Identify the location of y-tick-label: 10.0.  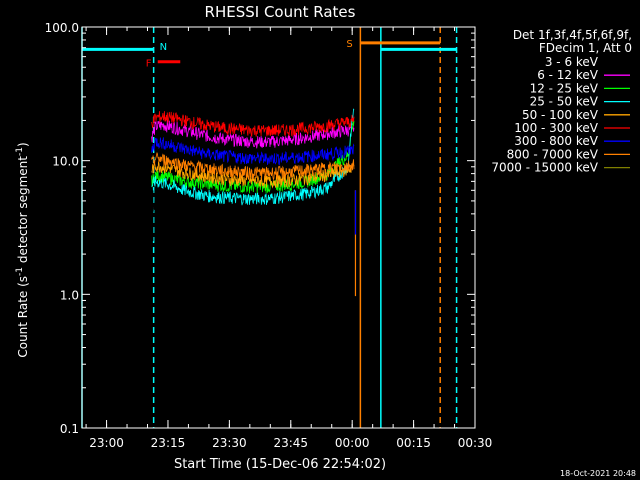
(65, 162).